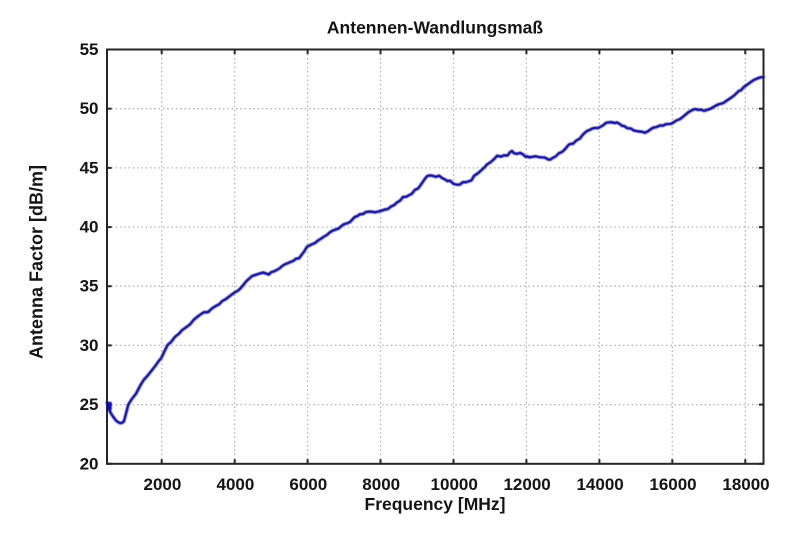 The height and width of the screenshot is (548, 800). I want to click on svg-text: 12000, so click(526, 484).